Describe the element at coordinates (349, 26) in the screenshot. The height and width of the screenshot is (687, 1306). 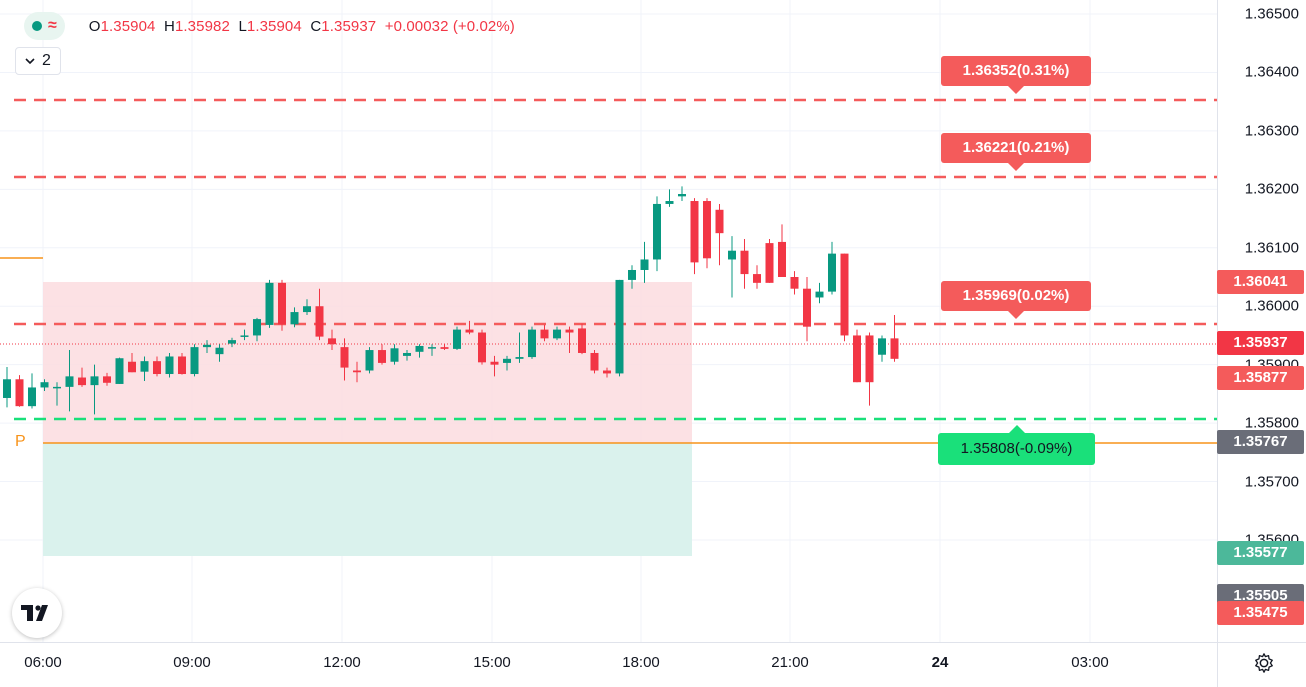
I see `close-value: 1.35937` at that location.